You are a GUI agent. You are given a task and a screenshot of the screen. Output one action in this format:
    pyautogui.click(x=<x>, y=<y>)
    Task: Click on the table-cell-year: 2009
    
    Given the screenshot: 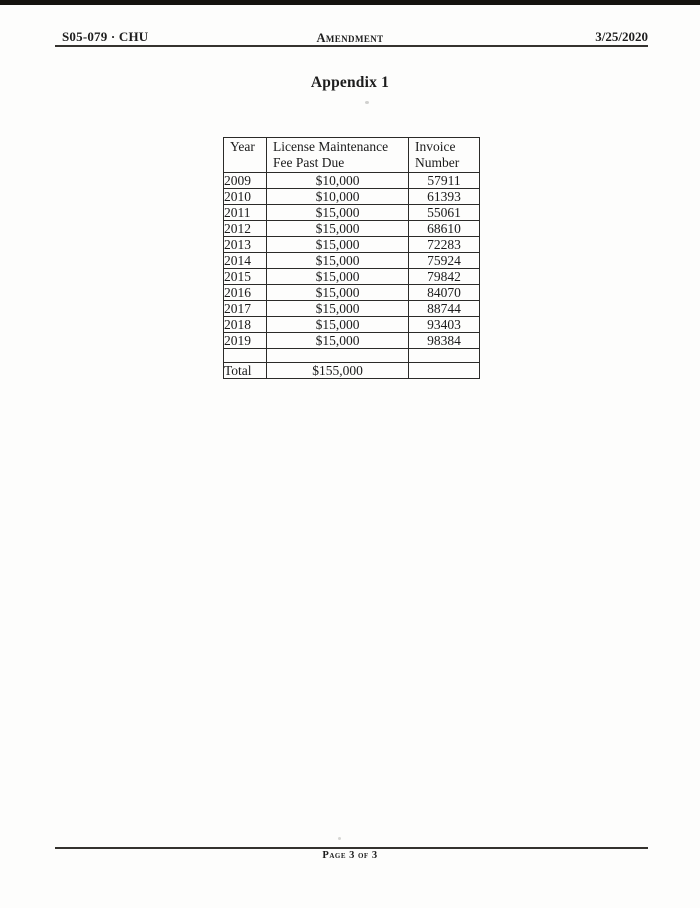 What is the action you would take?
    pyautogui.click(x=245, y=180)
    